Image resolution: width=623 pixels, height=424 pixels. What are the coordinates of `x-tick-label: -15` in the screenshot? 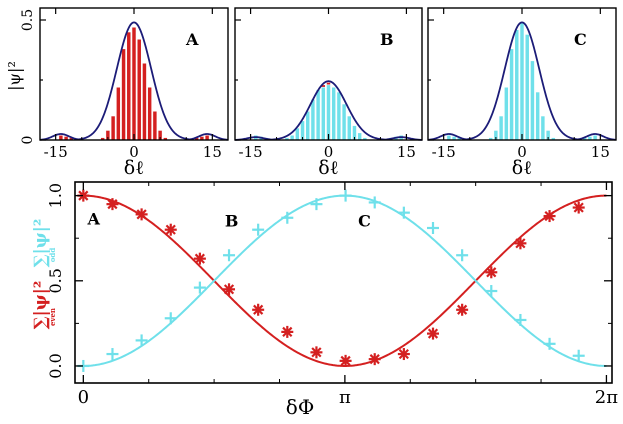 It's located at (251, 152).